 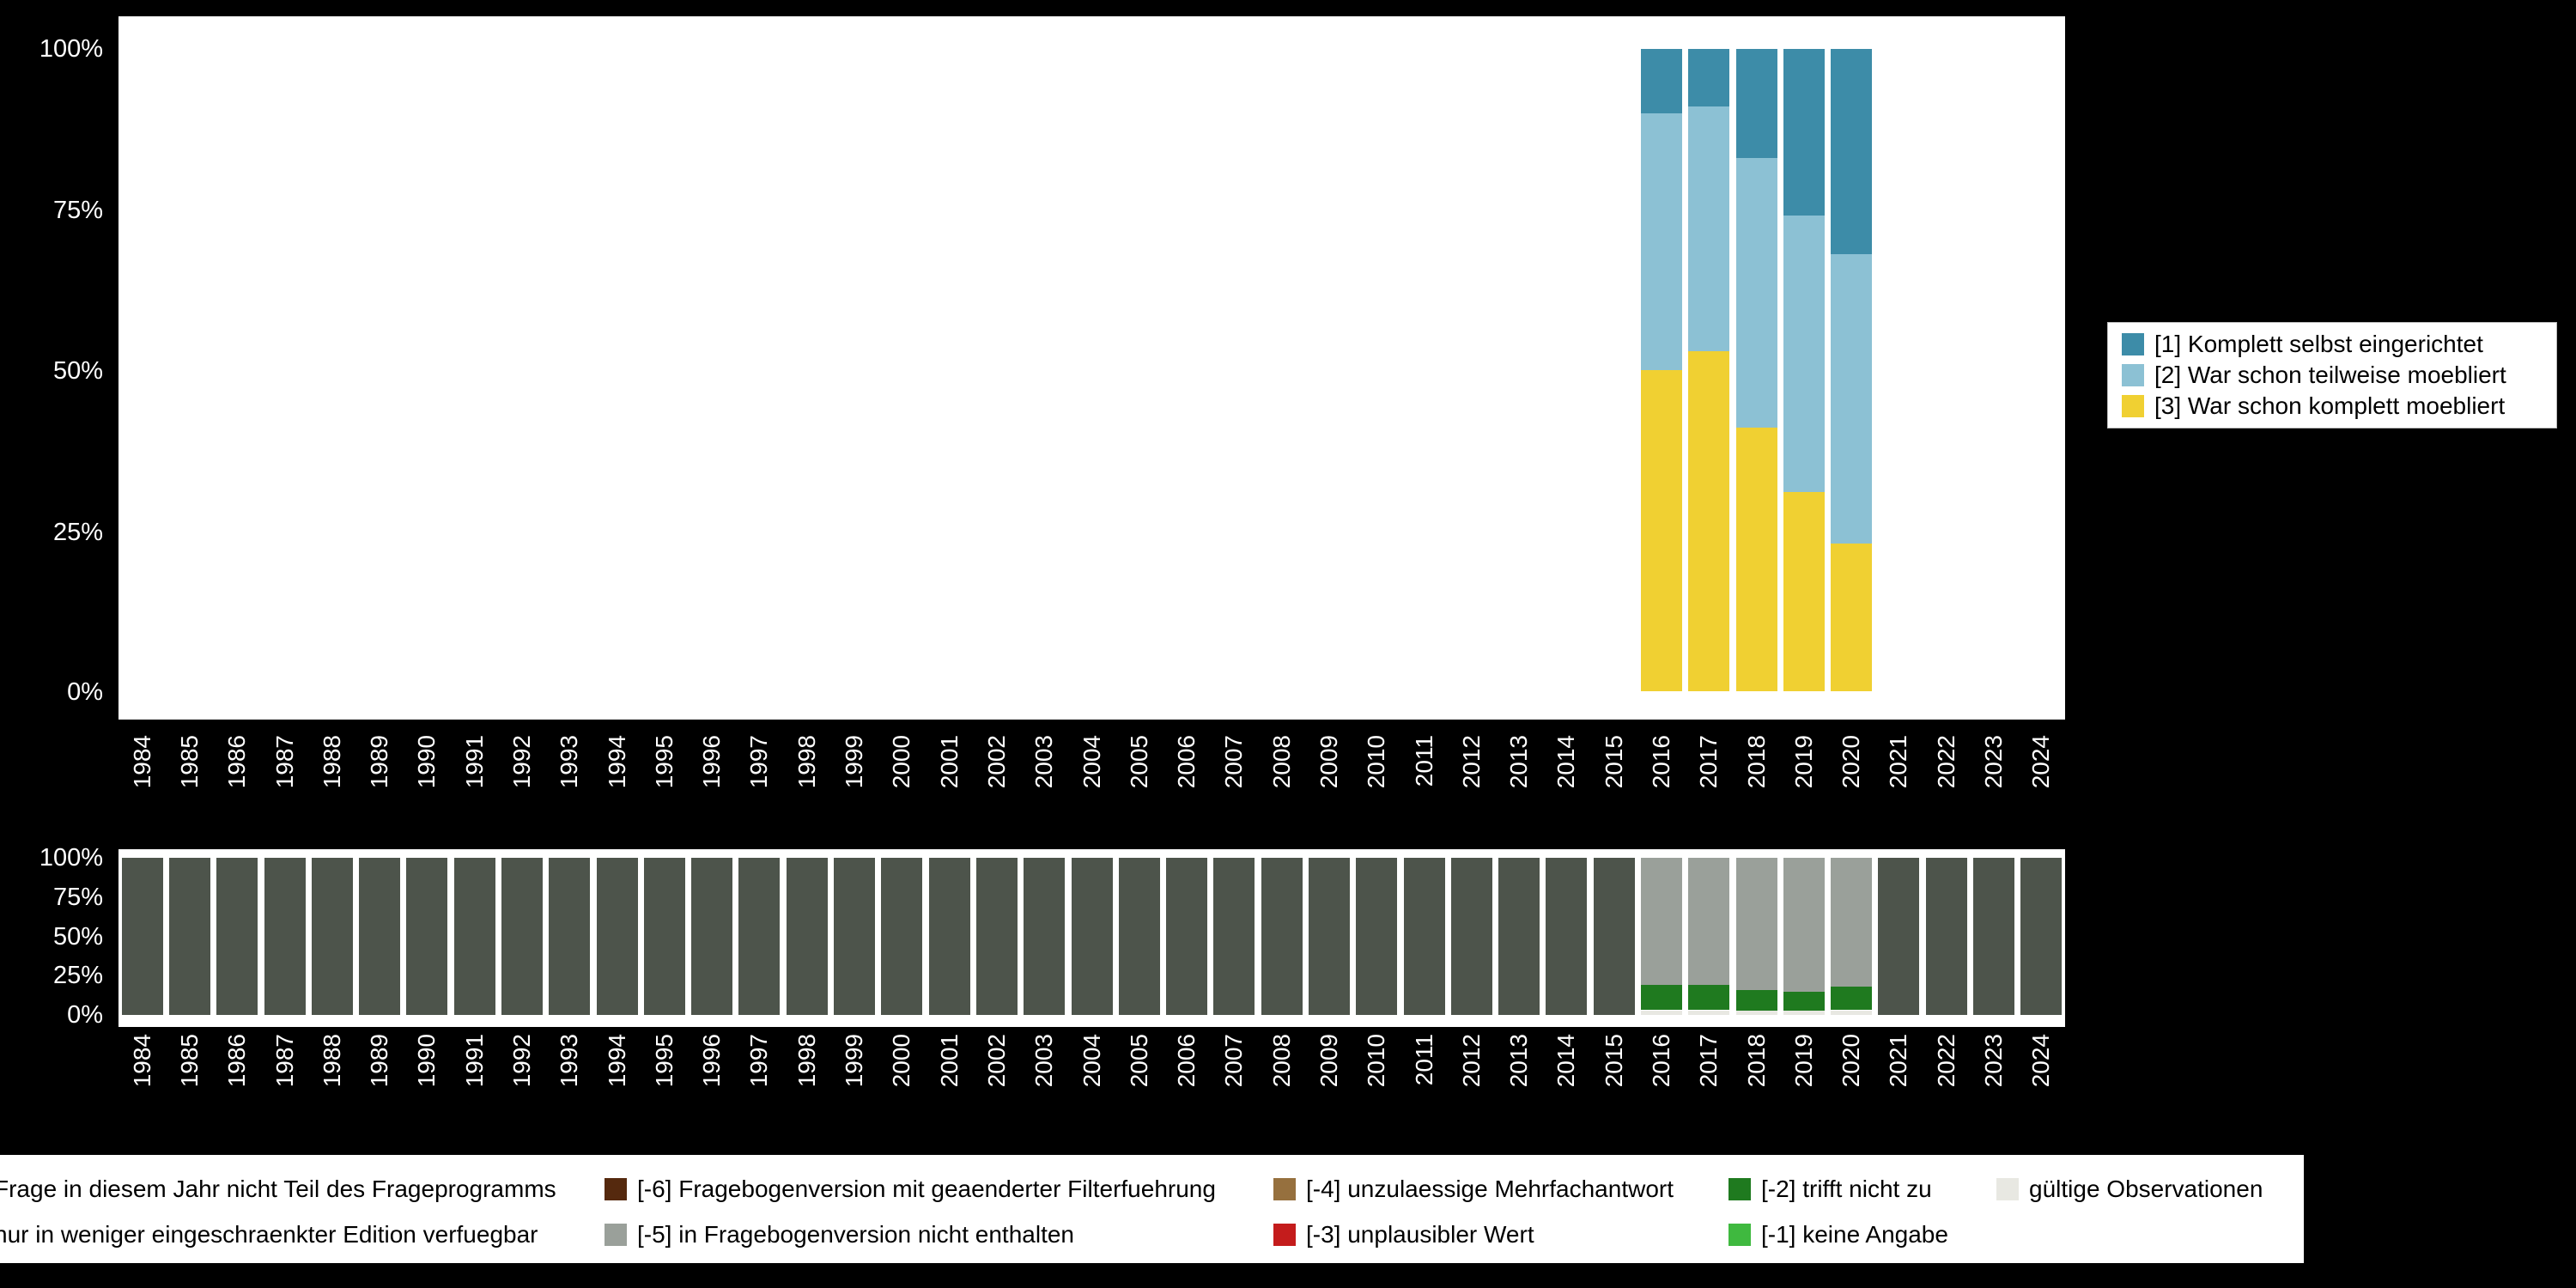 What do you see at coordinates (427, 936) in the screenshot?
I see `missings-bar-segment-1990` at bounding box center [427, 936].